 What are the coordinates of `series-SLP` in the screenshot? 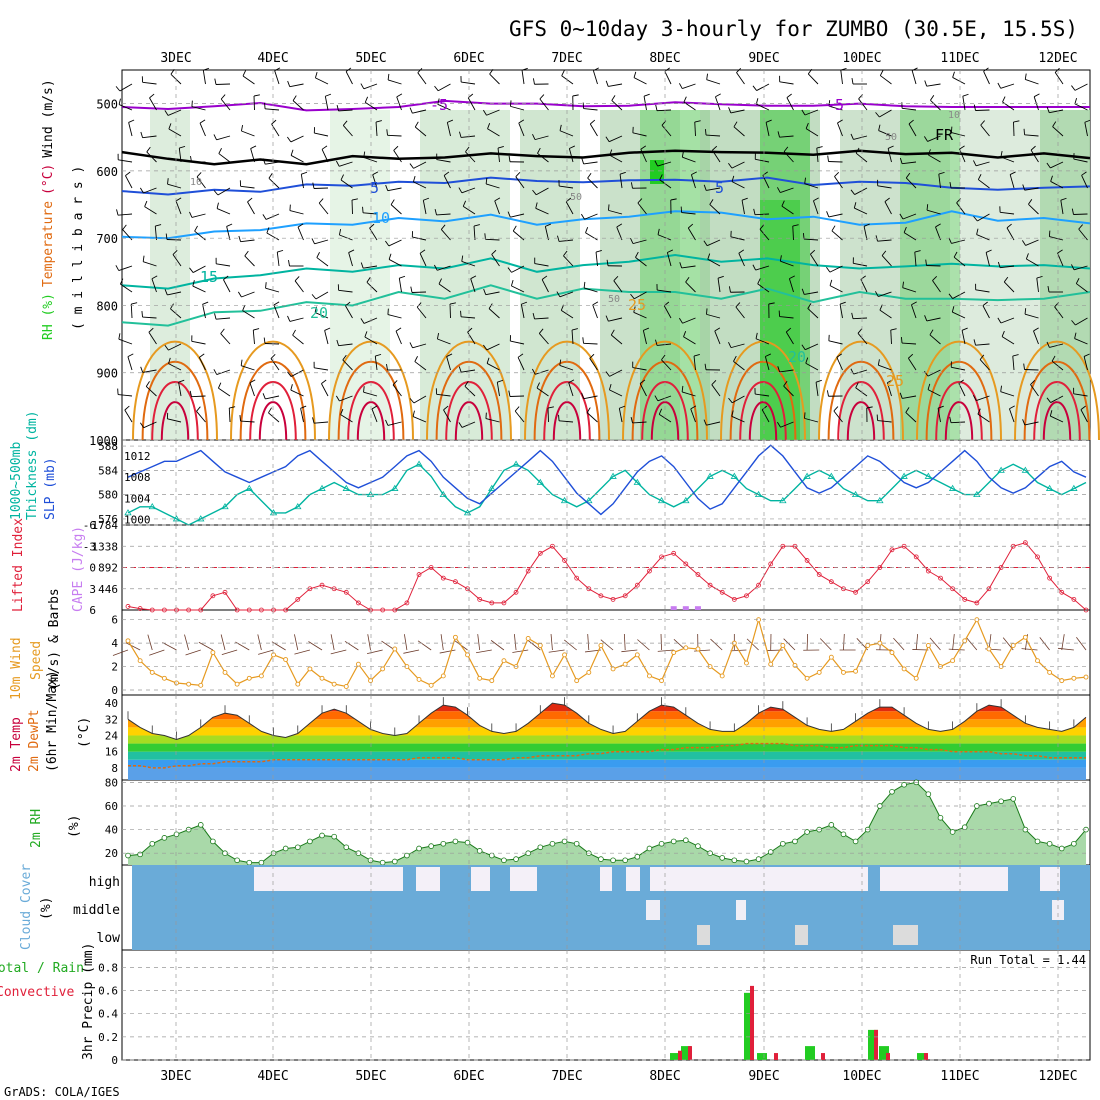 It's located at (607, 480).